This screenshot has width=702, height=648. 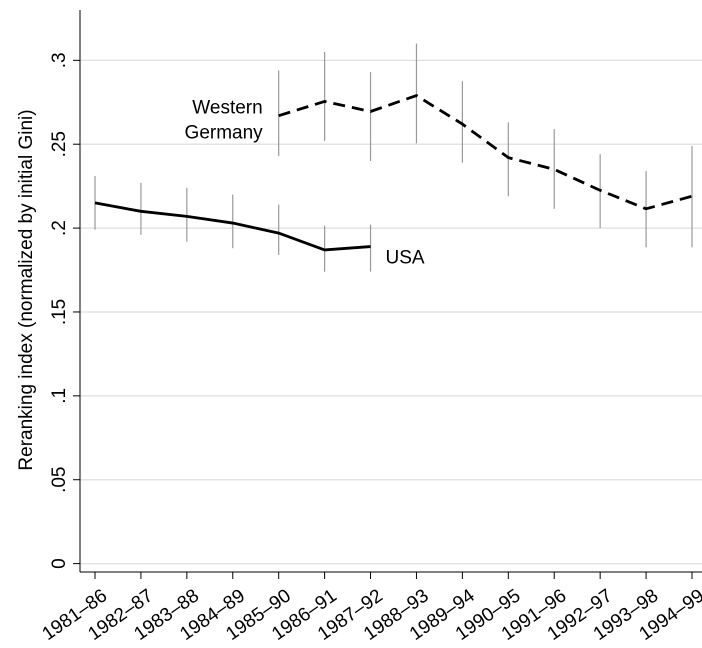 What do you see at coordinates (59, 563) in the screenshot?
I see `y-tick-label: 0` at bounding box center [59, 563].